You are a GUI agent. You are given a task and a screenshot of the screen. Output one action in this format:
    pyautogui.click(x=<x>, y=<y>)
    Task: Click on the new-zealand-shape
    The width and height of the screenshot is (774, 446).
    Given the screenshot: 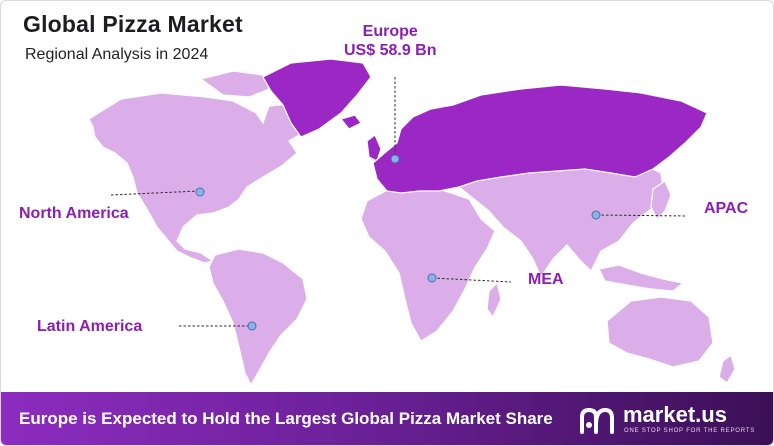 What is the action you would take?
    pyautogui.click(x=727, y=368)
    